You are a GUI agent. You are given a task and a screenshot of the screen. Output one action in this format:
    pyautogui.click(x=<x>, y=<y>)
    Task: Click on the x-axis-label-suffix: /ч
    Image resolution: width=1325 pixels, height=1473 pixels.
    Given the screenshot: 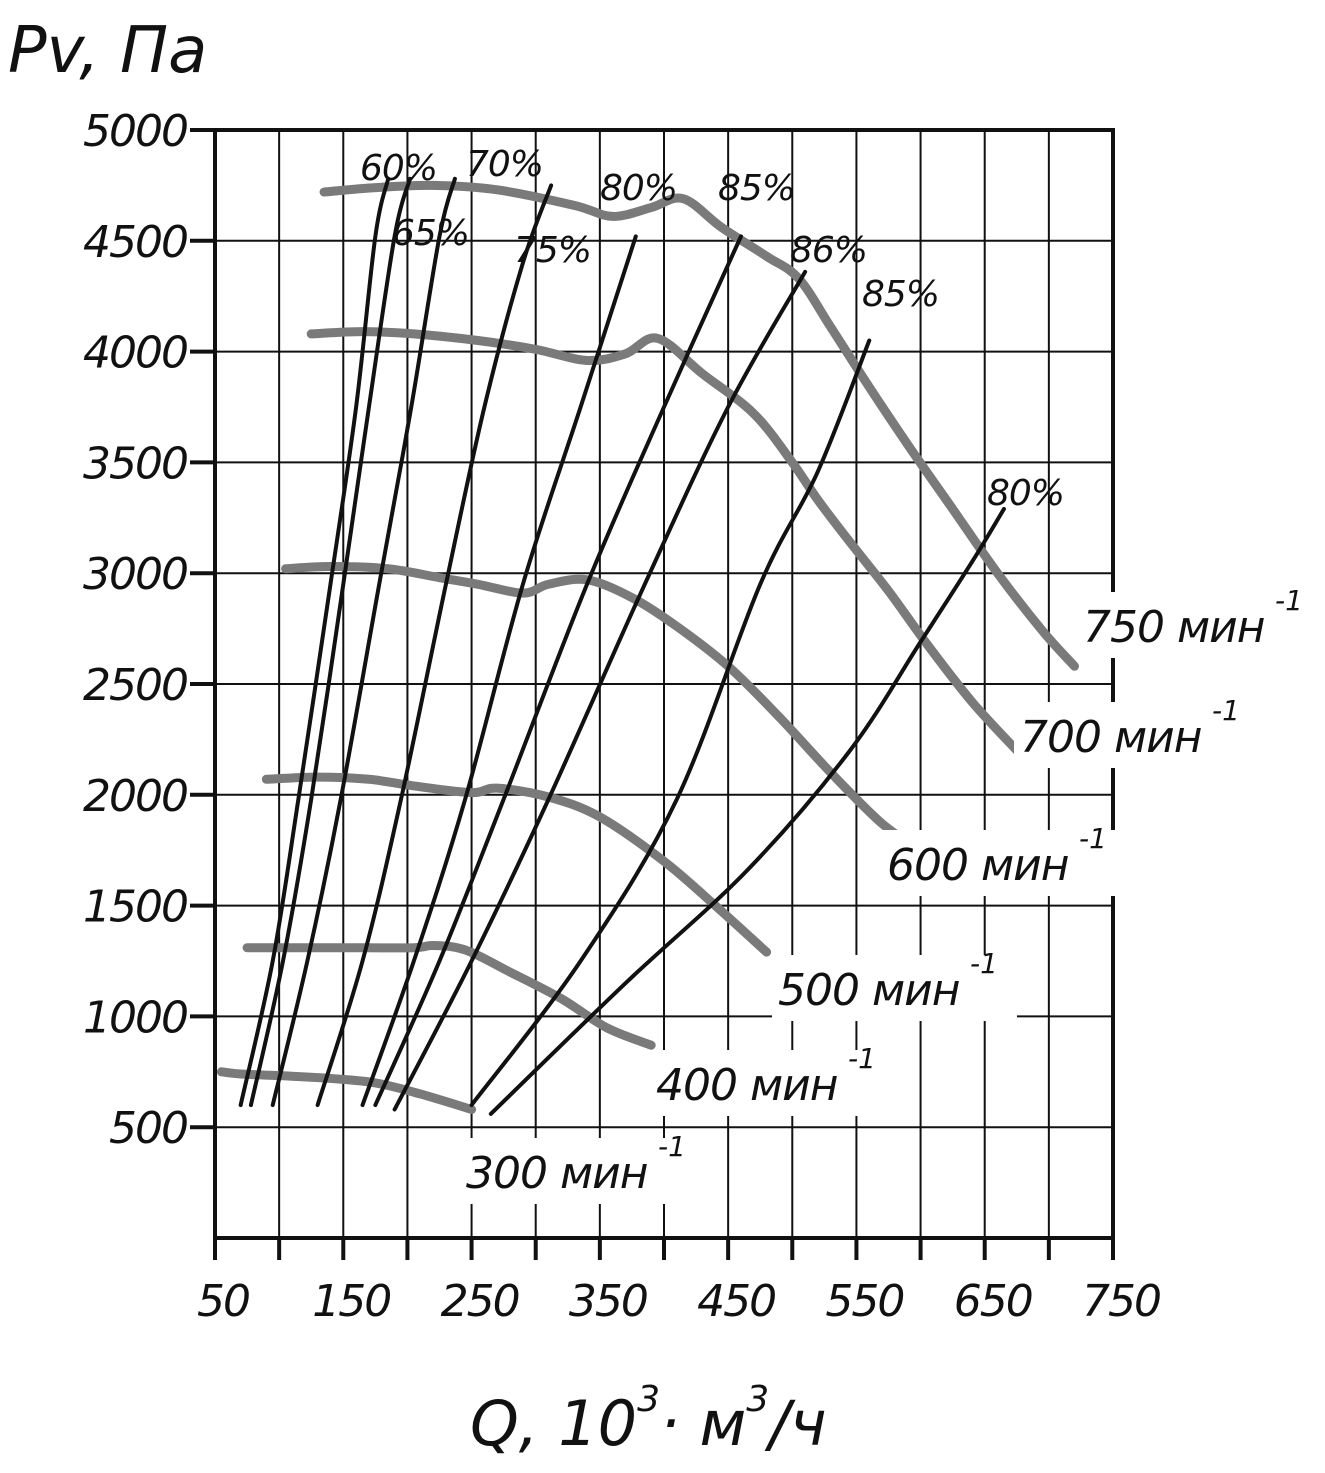 What is the action you would take?
    pyautogui.click(x=795, y=1423)
    